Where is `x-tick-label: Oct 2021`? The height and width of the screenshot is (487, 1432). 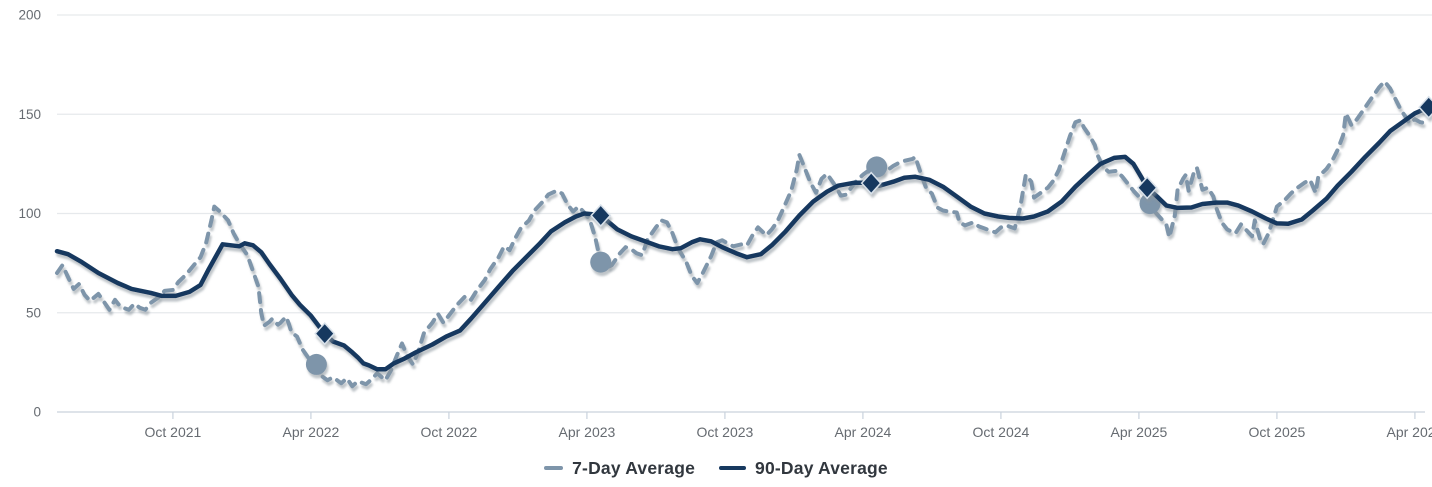 x-tick-label: Oct 2021 is located at coordinates (173, 432).